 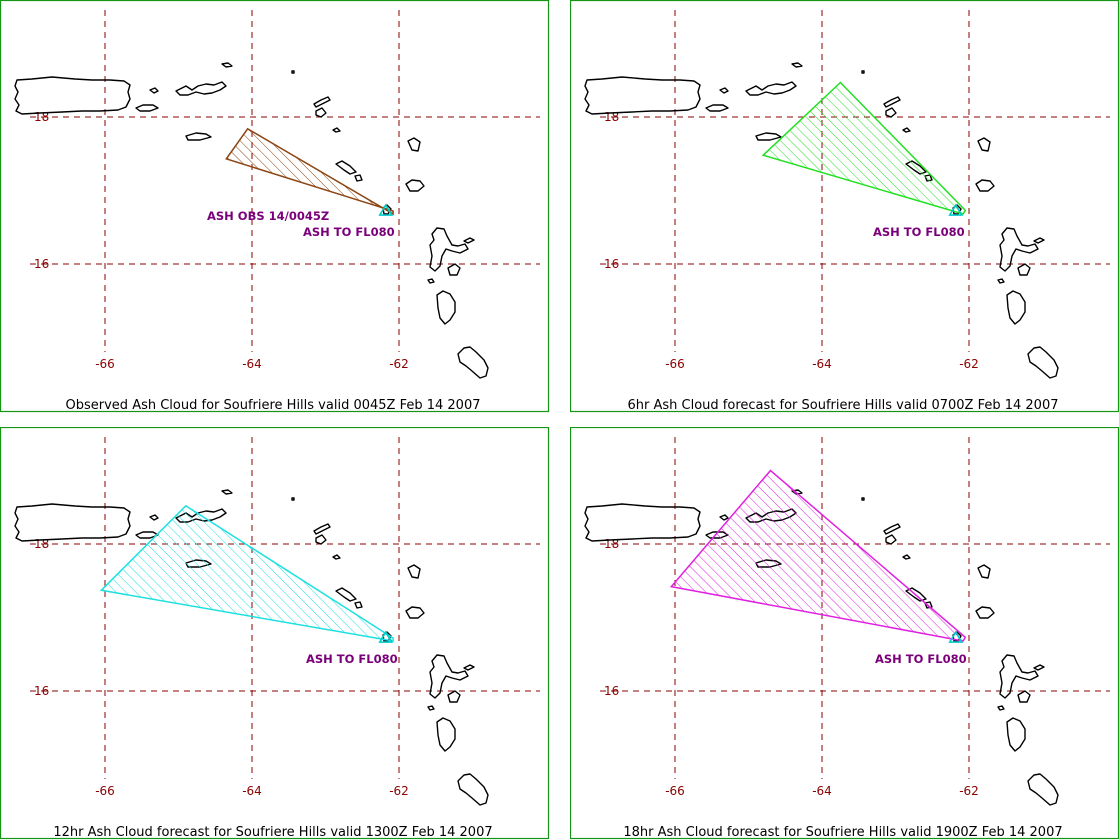 What do you see at coordinates (268, 216) in the screenshot?
I see `ash-obs-label: ASH OBS 14/0045Z` at bounding box center [268, 216].